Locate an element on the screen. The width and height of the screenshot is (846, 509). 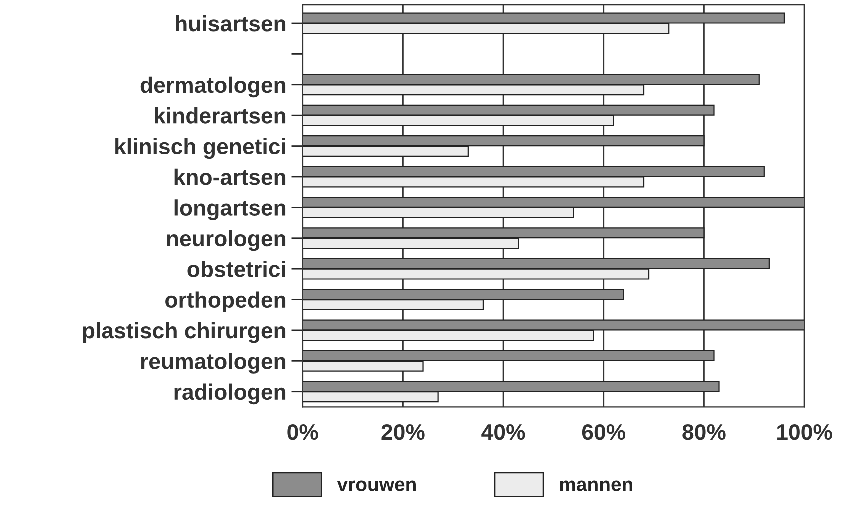
y-tick-label: obstetrici is located at coordinates (237, 269).